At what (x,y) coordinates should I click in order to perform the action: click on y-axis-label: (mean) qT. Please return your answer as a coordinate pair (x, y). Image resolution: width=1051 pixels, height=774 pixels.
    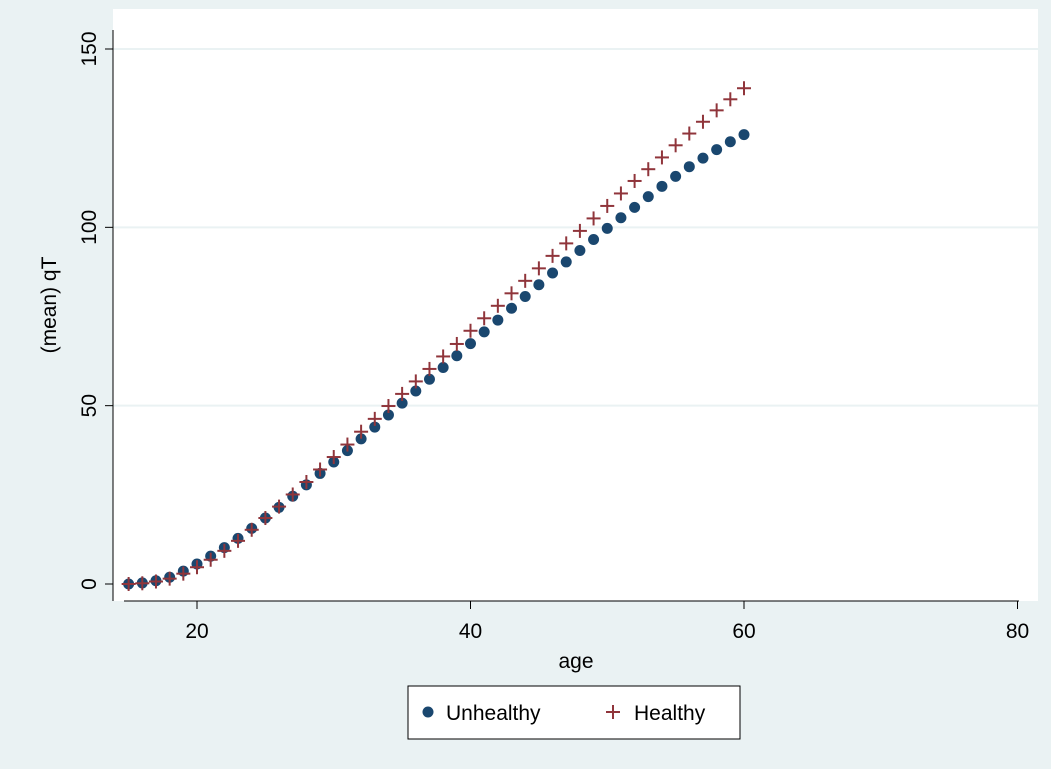
    Looking at the image, I should click on (49, 304).